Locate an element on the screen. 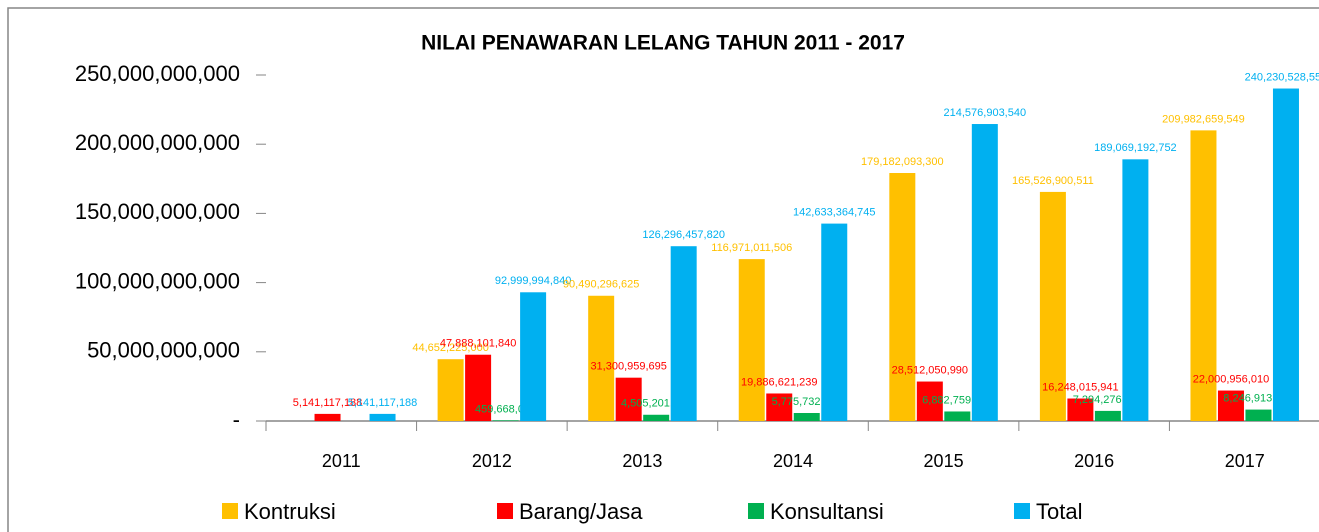 The width and height of the screenshot is (1319, 532). data-label: 209,982,659,549 is located at coordinates (1203, 119).